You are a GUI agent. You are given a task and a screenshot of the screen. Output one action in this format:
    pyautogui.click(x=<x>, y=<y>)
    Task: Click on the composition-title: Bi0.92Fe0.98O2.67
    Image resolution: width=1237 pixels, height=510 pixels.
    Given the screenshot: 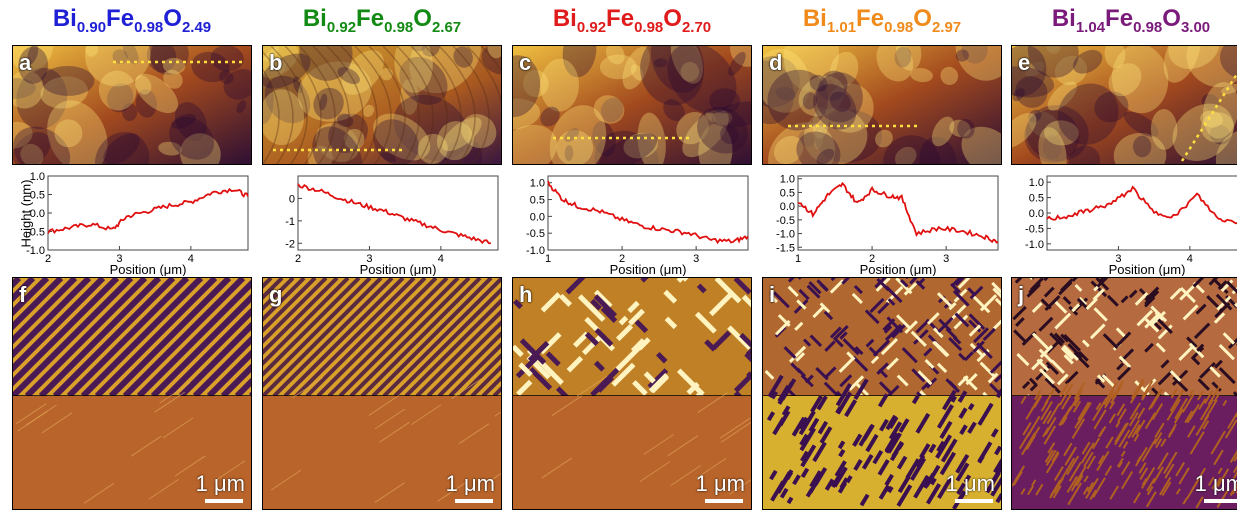 What is the action you would take?
    pyautogui.click(x=382, y=20)
    